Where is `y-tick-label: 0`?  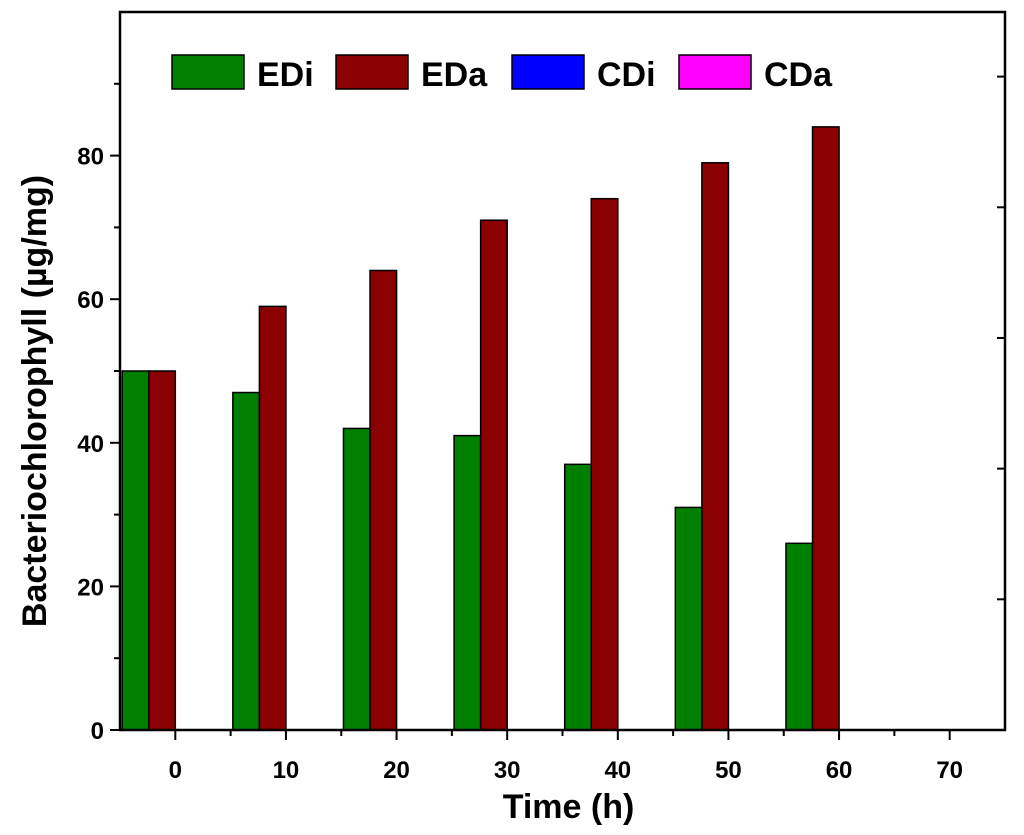 y-tick-label: 0 is located at coordinates (97, 731).